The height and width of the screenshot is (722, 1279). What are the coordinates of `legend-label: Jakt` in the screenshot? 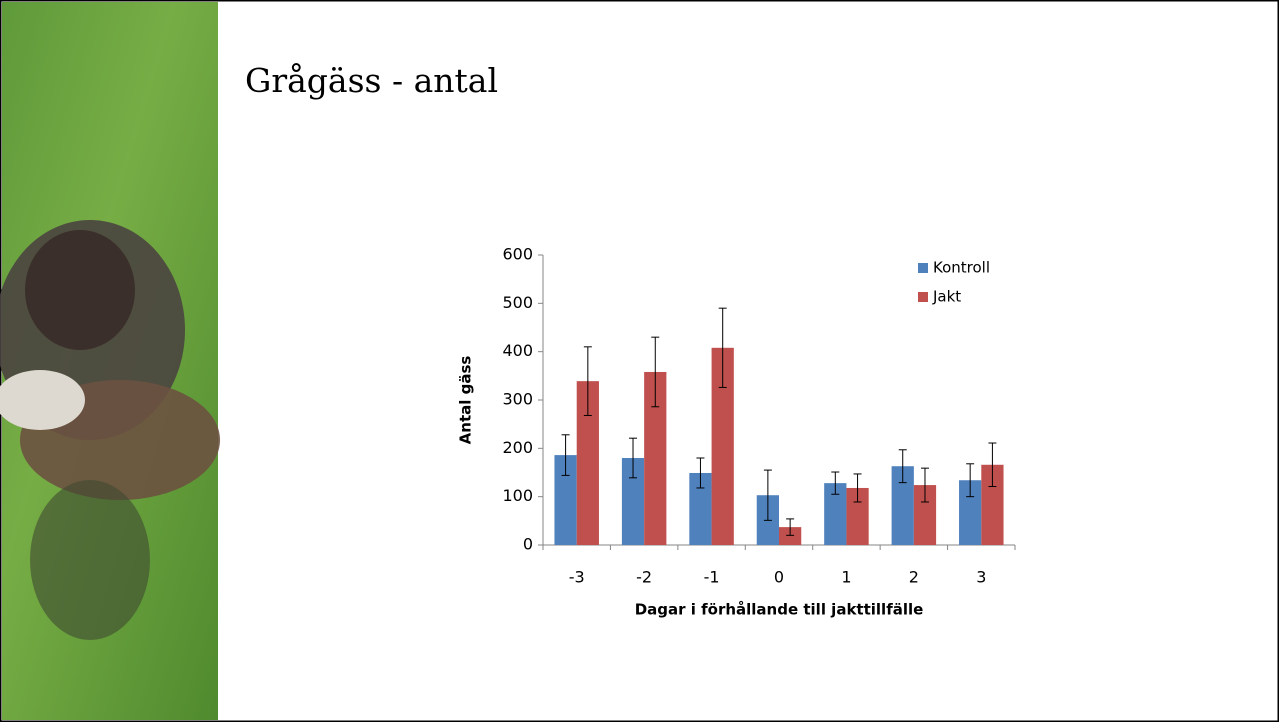 It's located at (946, 297).